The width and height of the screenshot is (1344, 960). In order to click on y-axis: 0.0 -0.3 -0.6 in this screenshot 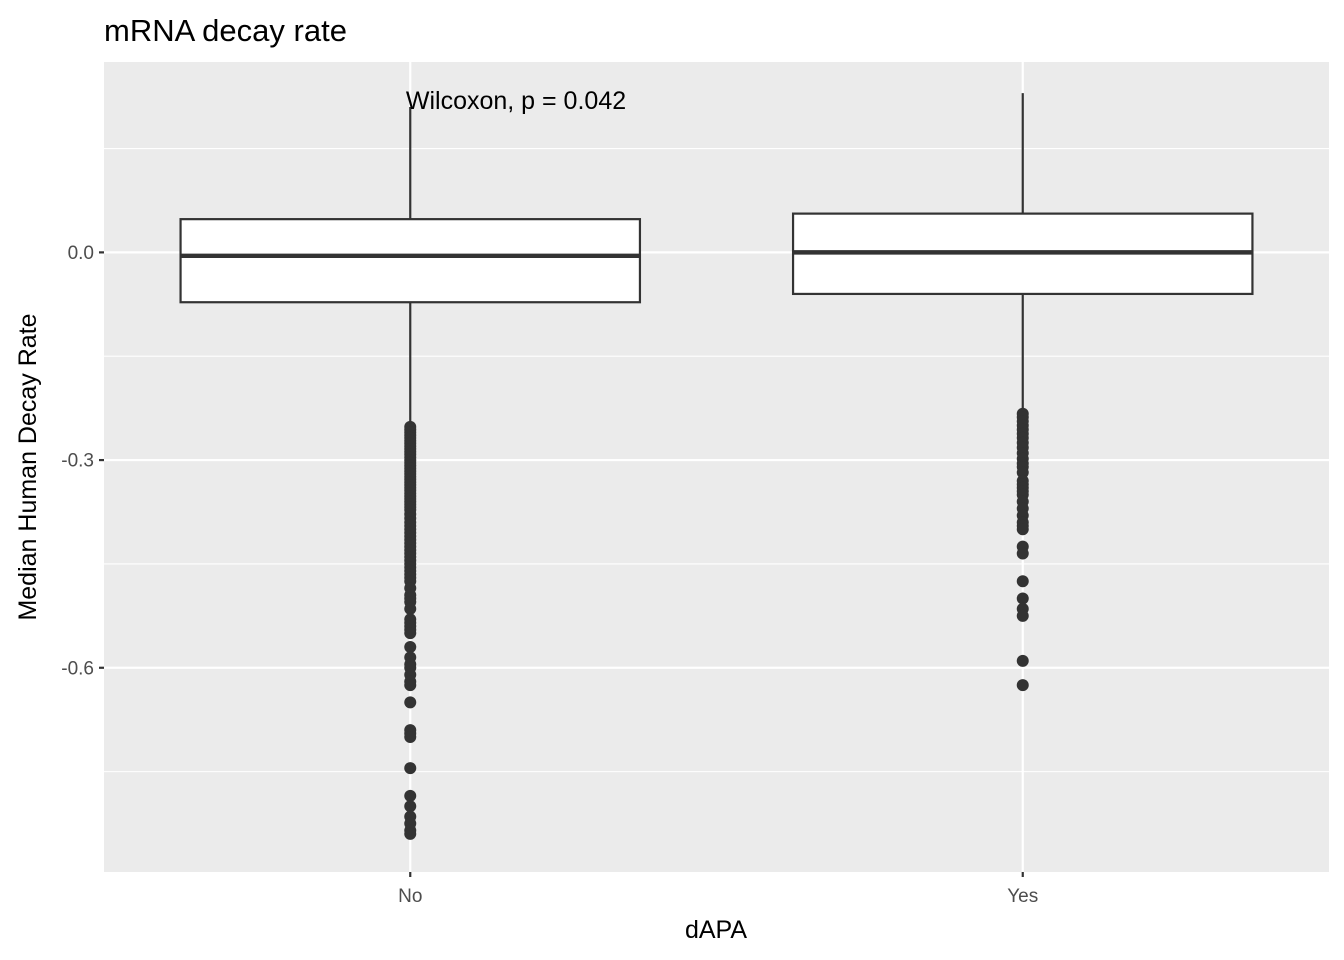, I will do `click(82, 461)`.